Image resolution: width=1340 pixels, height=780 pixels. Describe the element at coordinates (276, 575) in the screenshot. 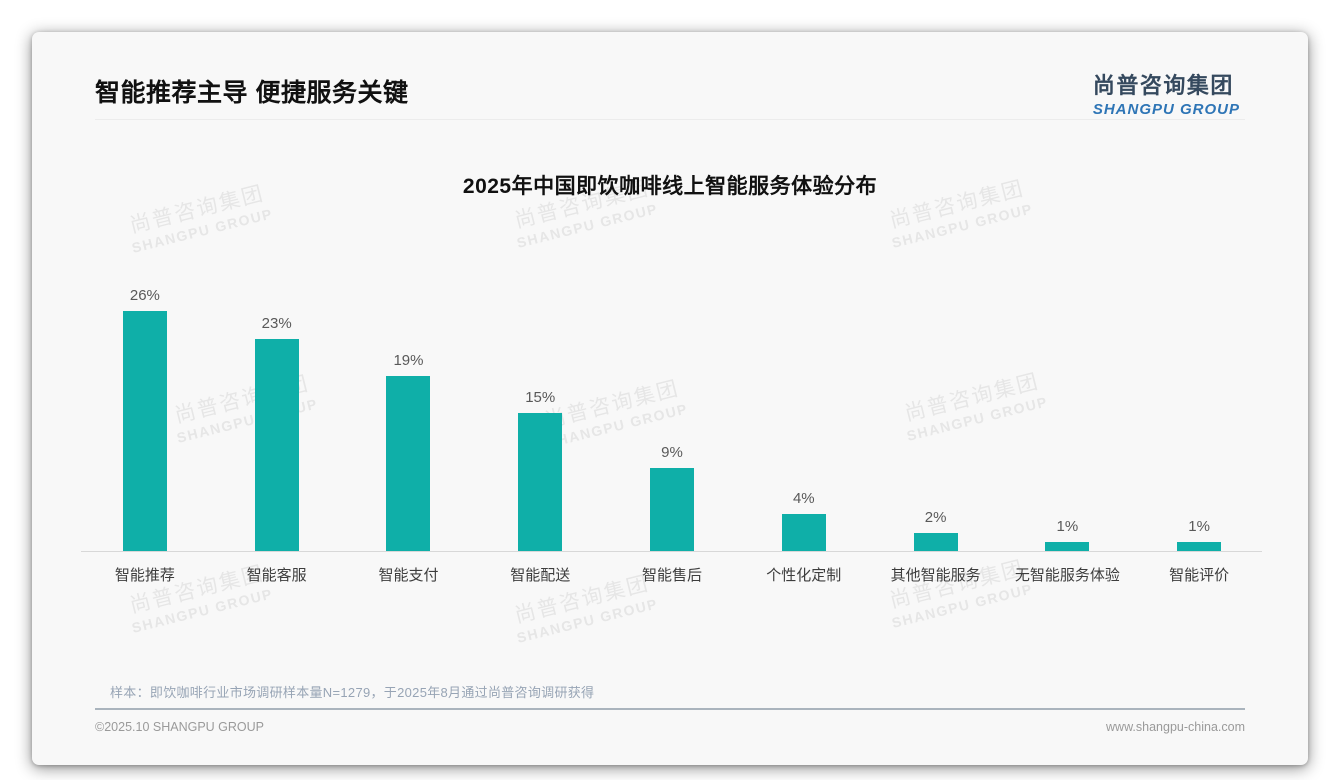

I see `category-label: 智能客服` at that location.